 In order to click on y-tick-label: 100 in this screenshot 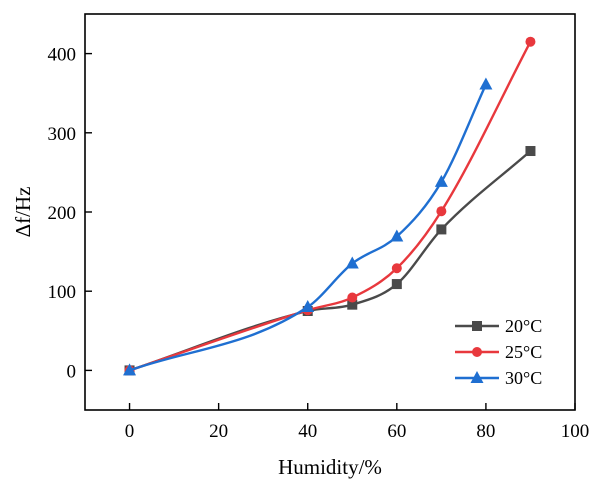, I will do `click(62, 292)`.